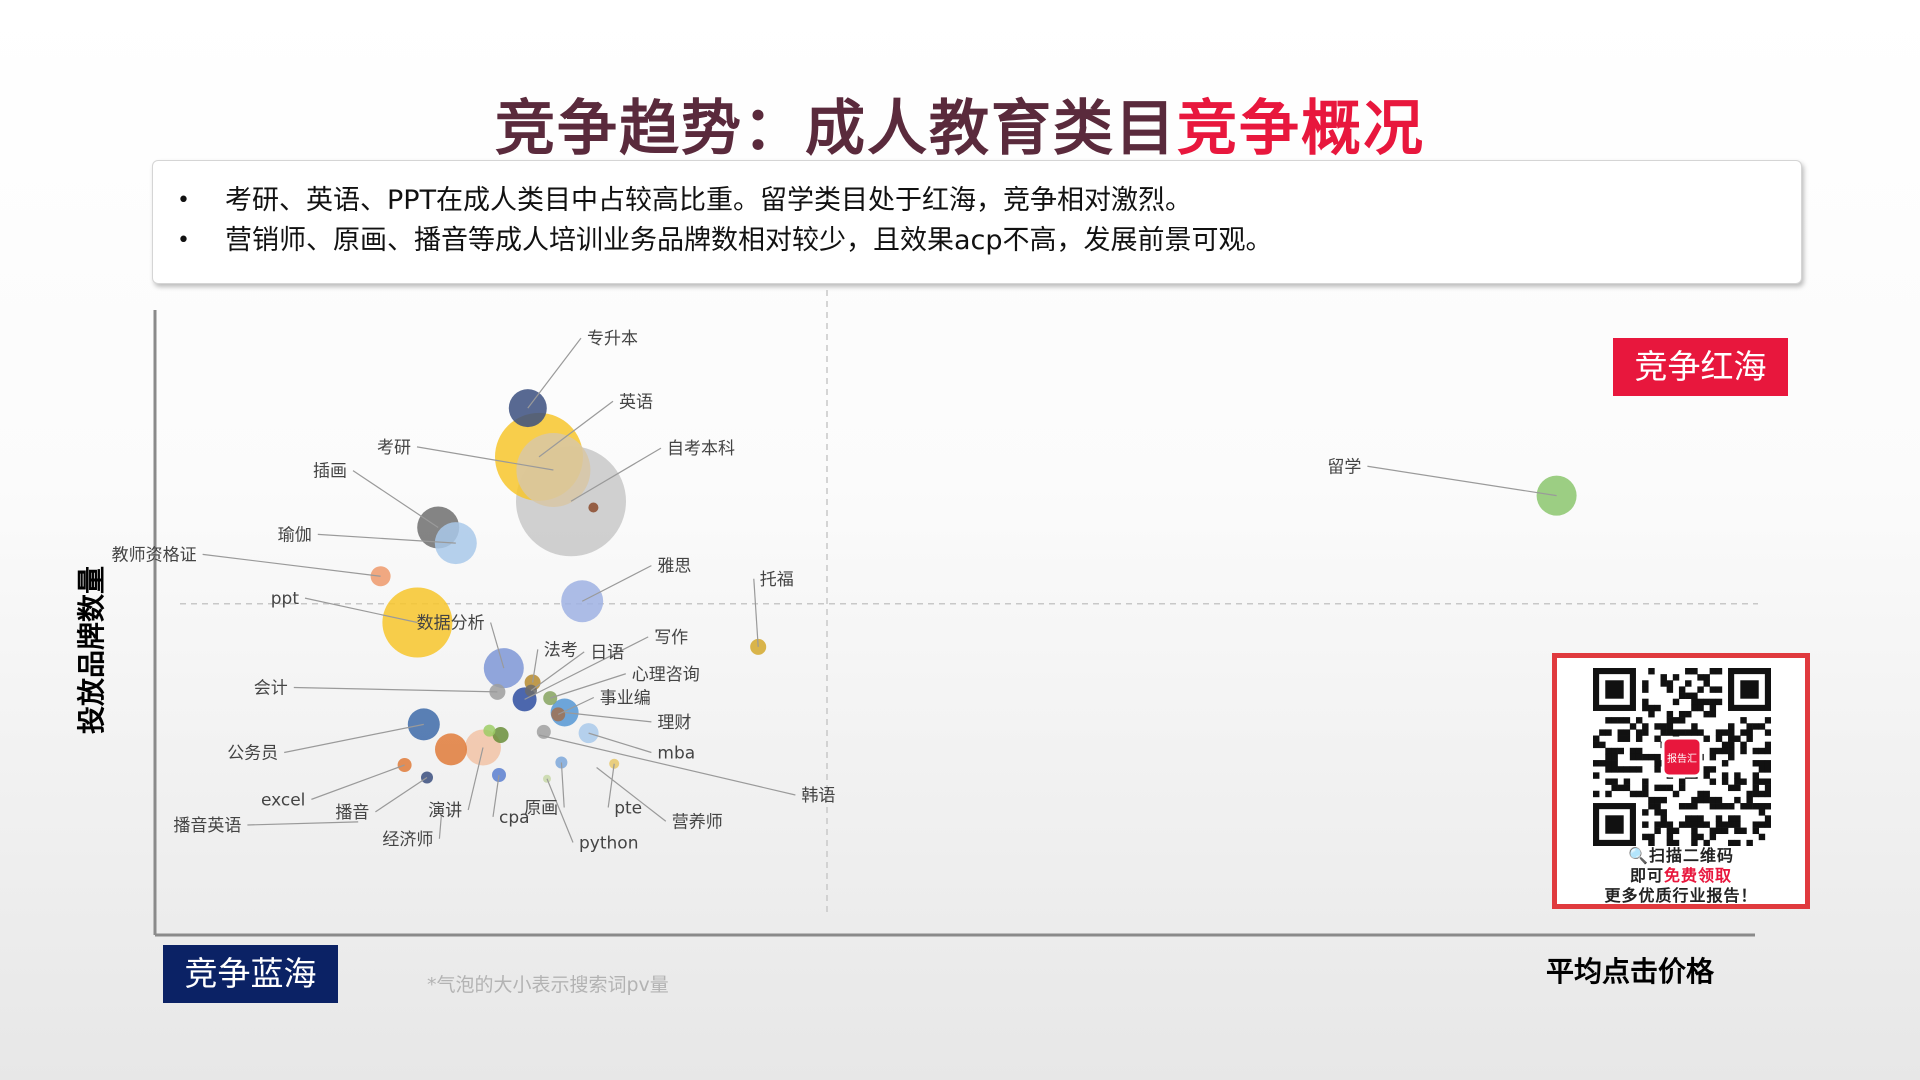 The width and height of the screenshot is (1920, 1080). I want to click on bubble-label: 播音, so click(352, 813).